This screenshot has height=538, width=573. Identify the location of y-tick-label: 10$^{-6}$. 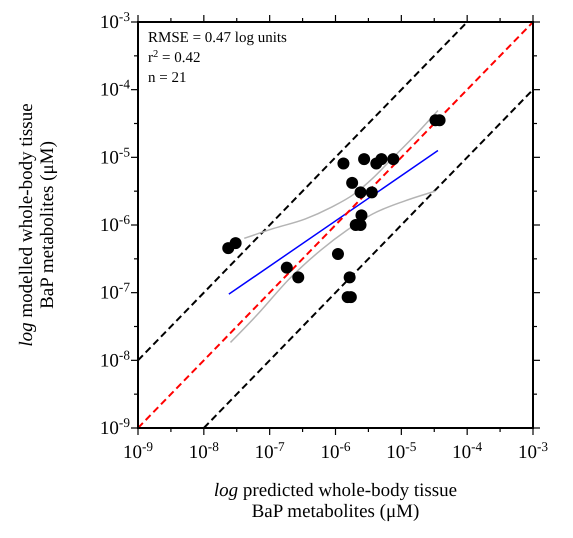
(115, 224).